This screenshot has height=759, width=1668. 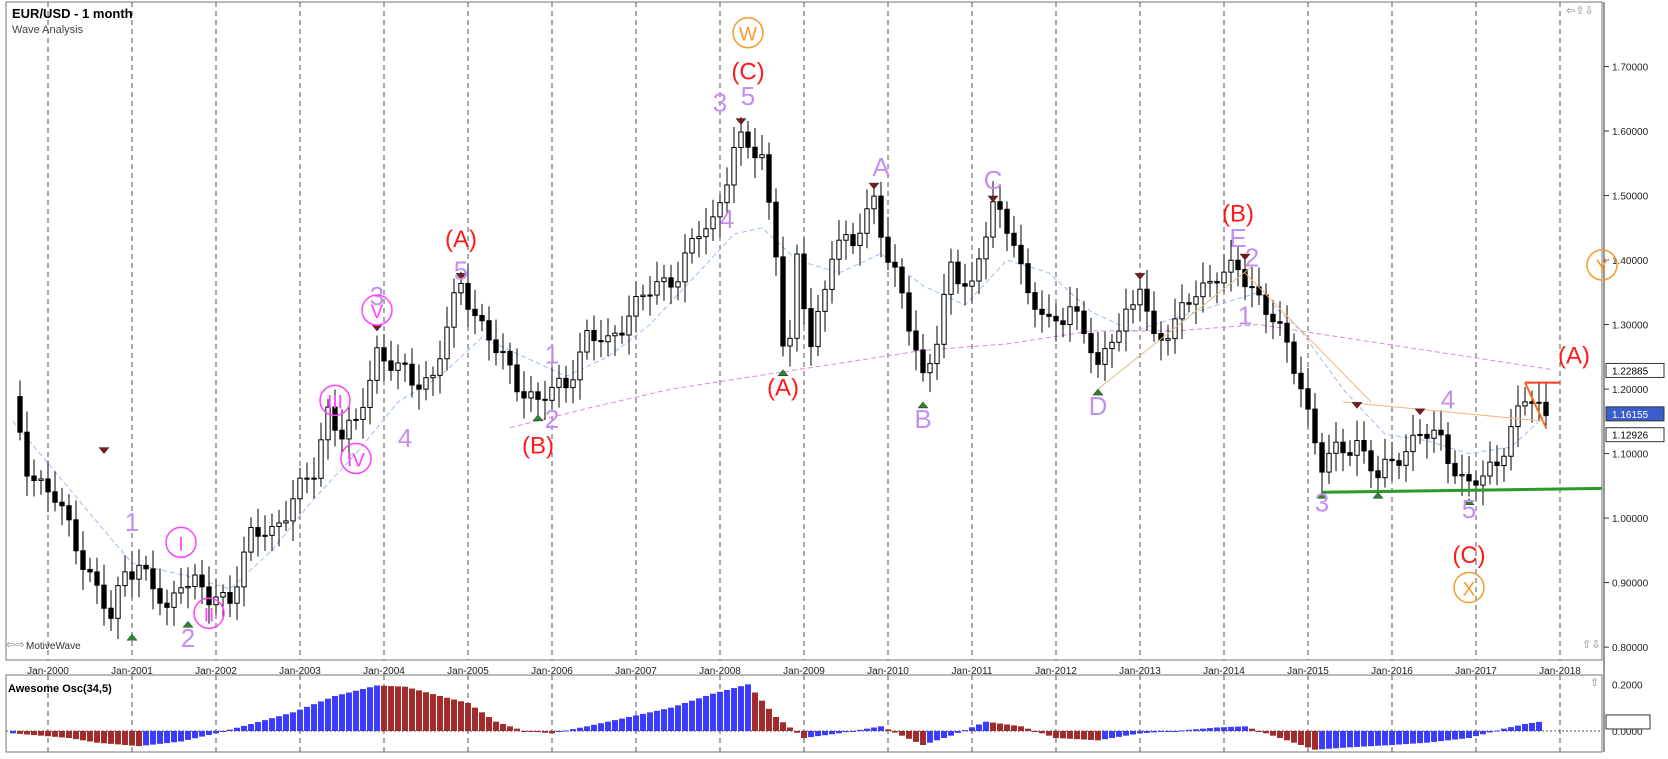 What do you see at coordinates (1308, 671) in the screenshot?
I see `x-tick-label: Jan-2015` at bounding box center [1308, 671].